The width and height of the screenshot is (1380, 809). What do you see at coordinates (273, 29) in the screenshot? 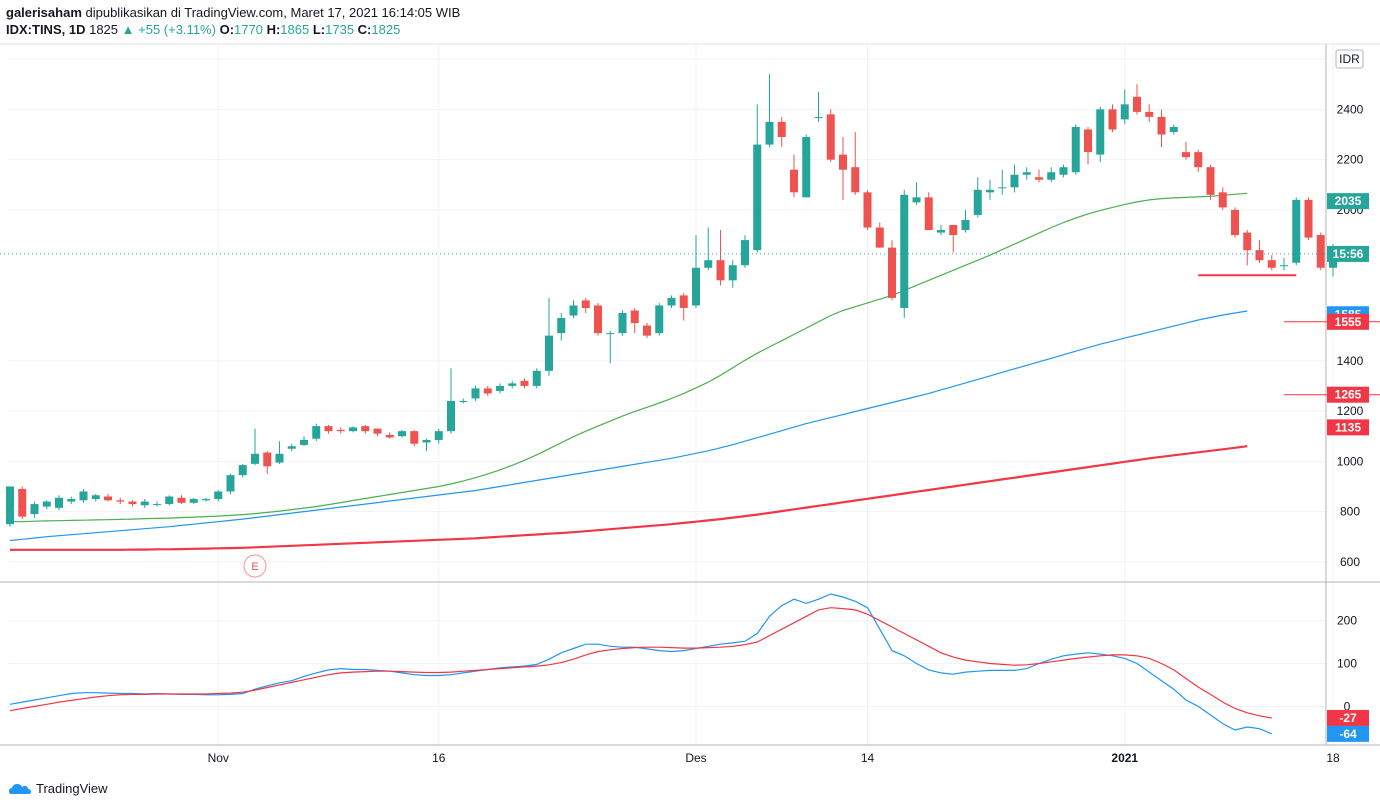
I see `high-label: H:` at bounding box center [273, 29].